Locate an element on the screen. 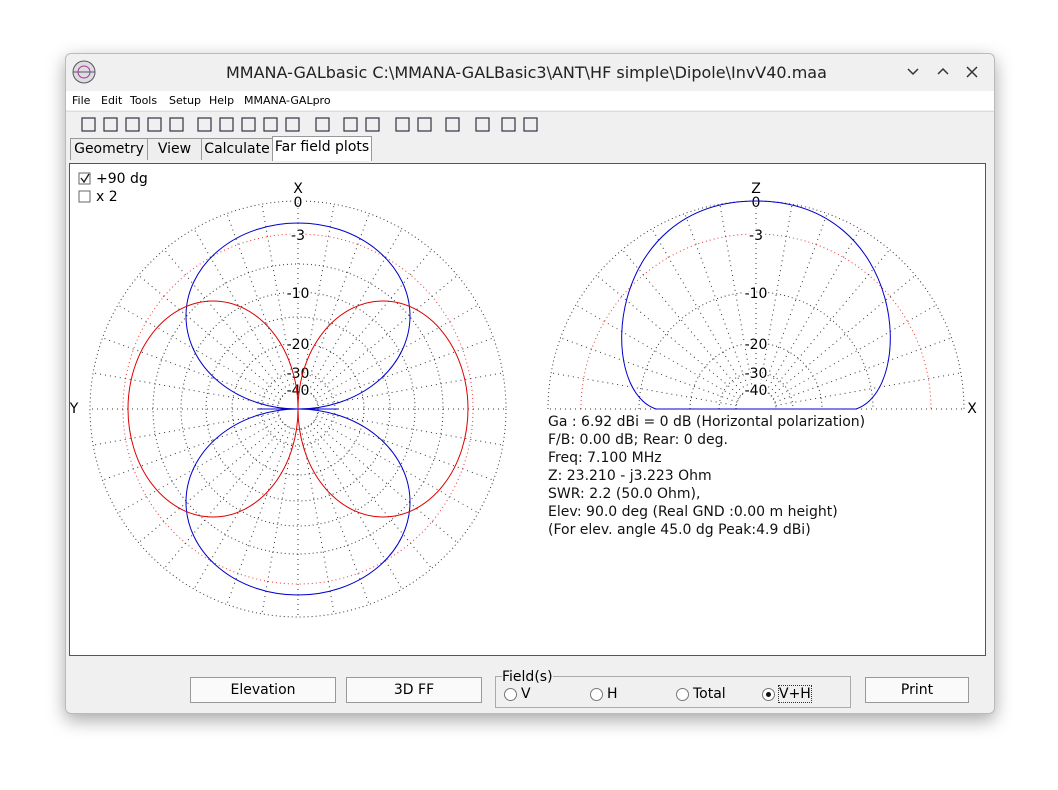  info-line: F/B: 0.00 dB; Rear: 0 deg. is located at coordinates (638, 440).